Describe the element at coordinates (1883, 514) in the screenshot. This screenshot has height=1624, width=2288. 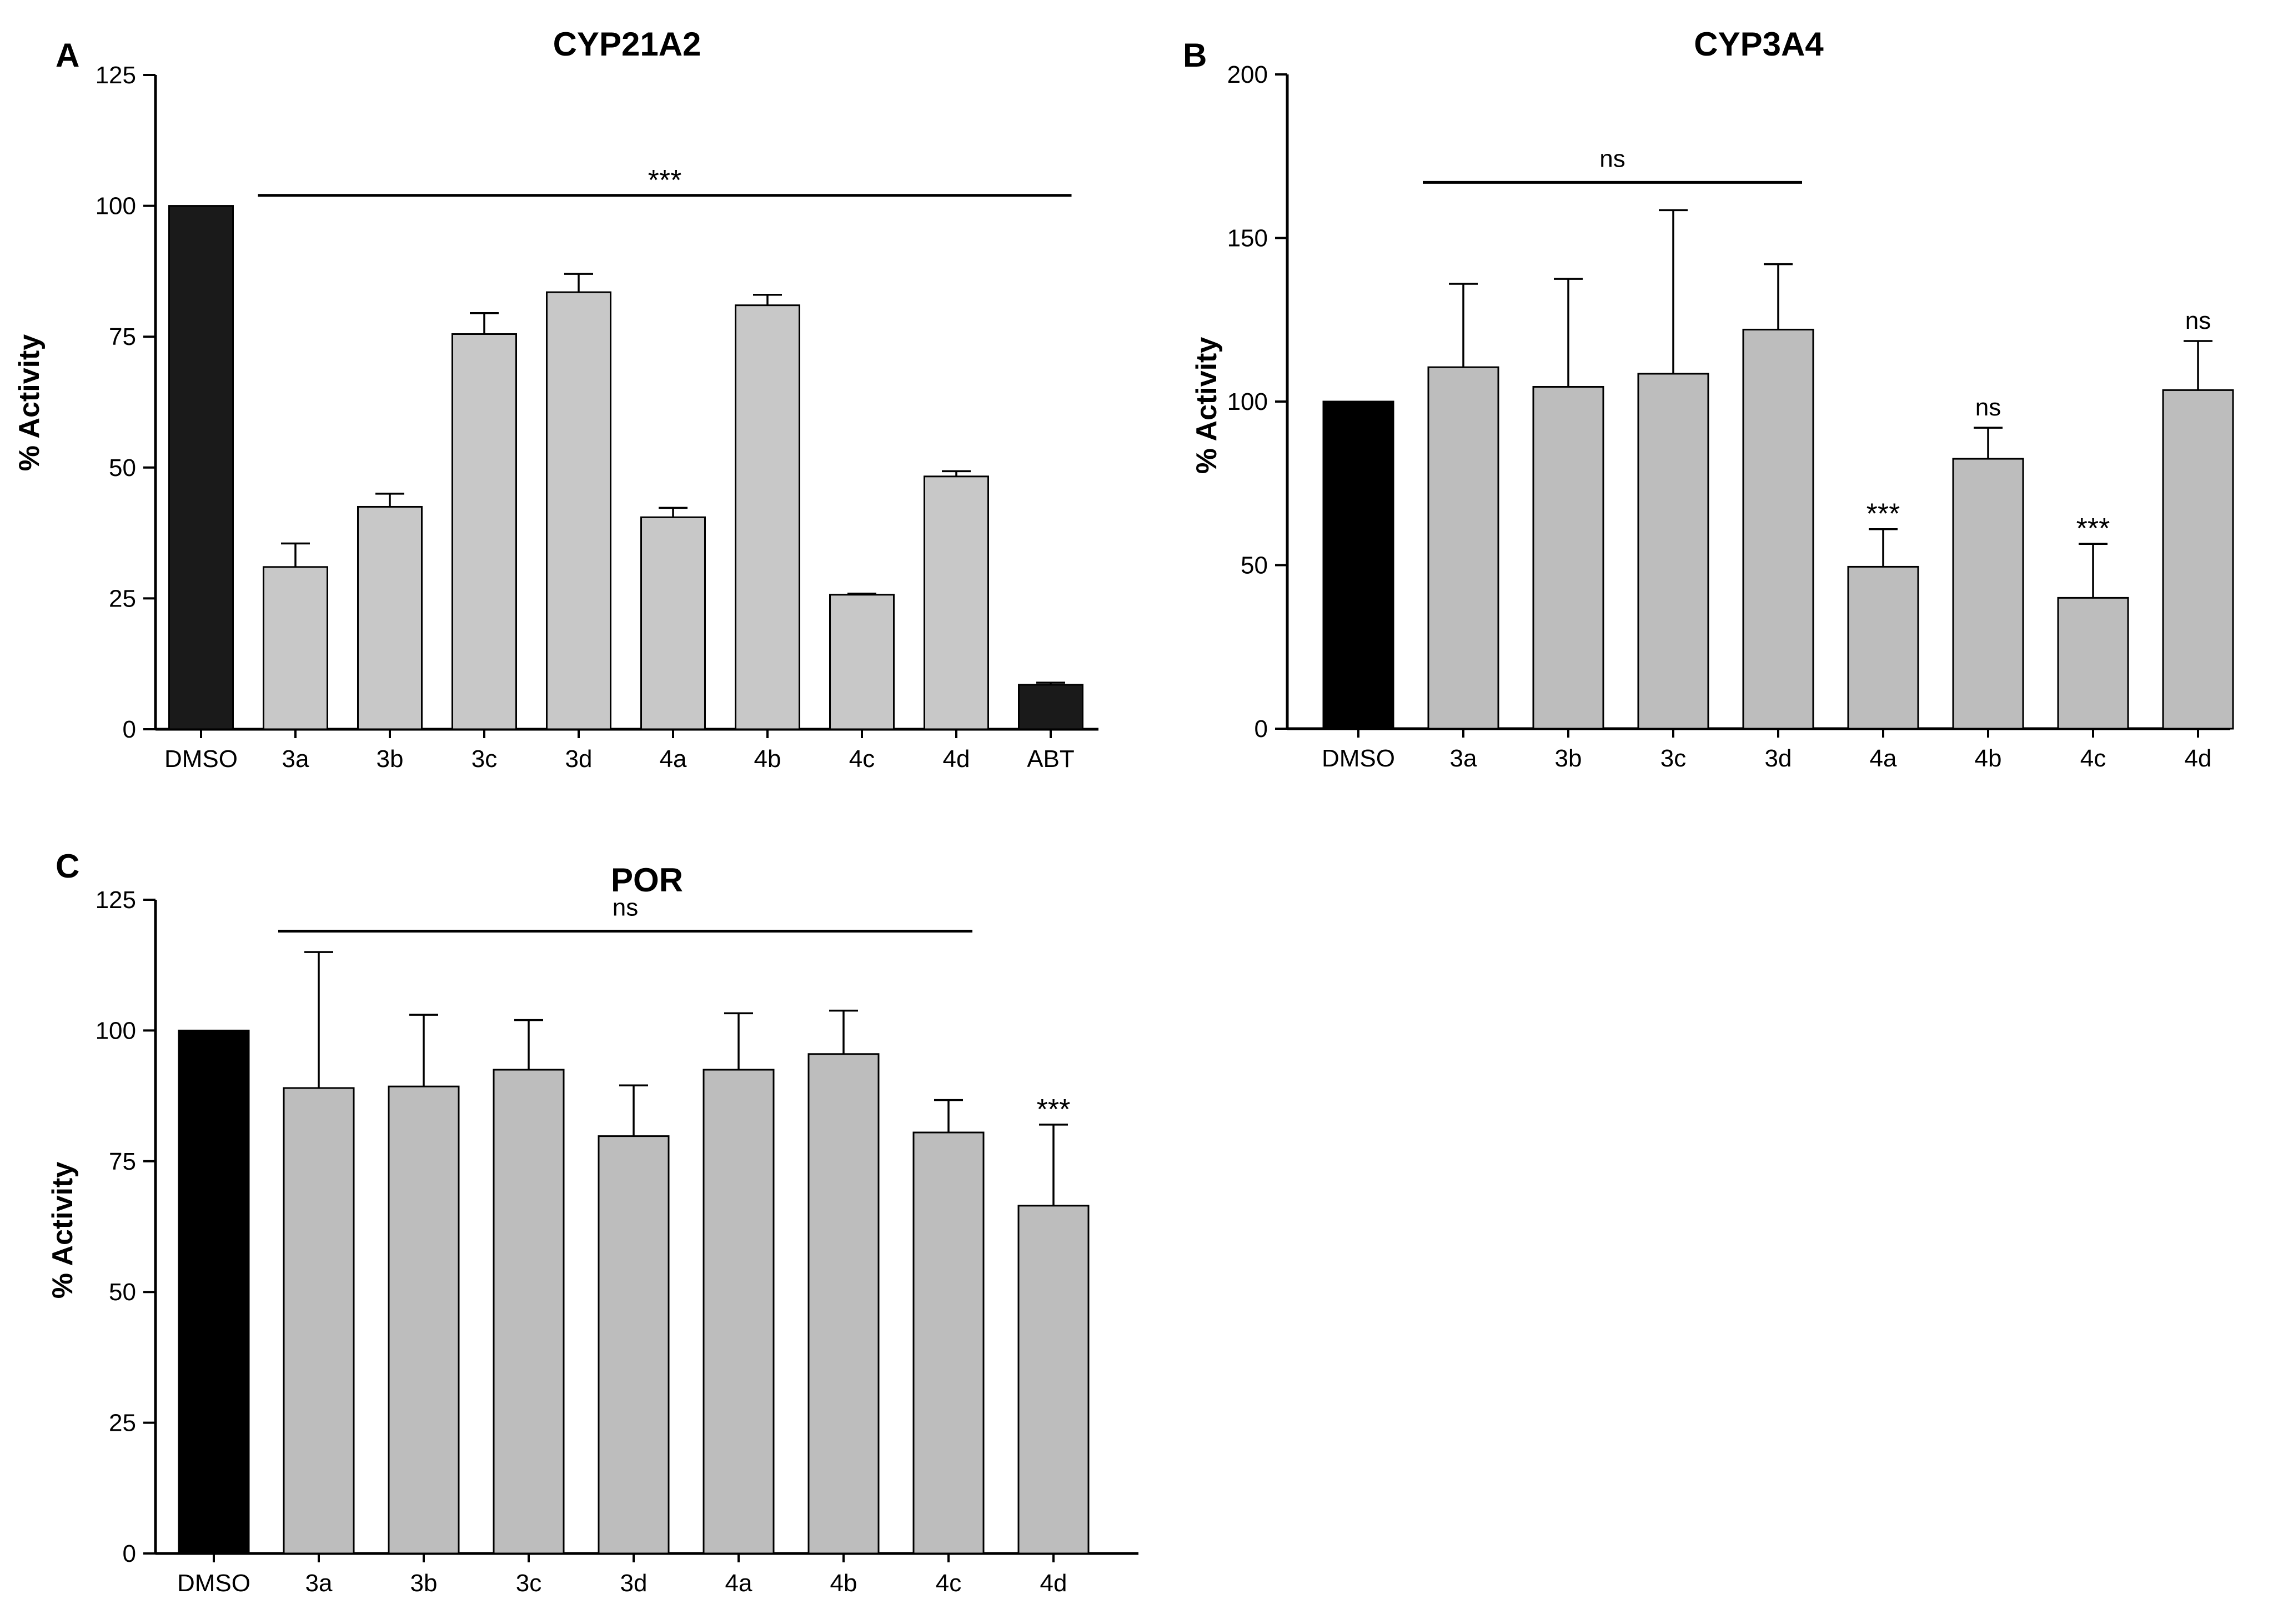
I see `bar-annotation-4a: ***` at that location.